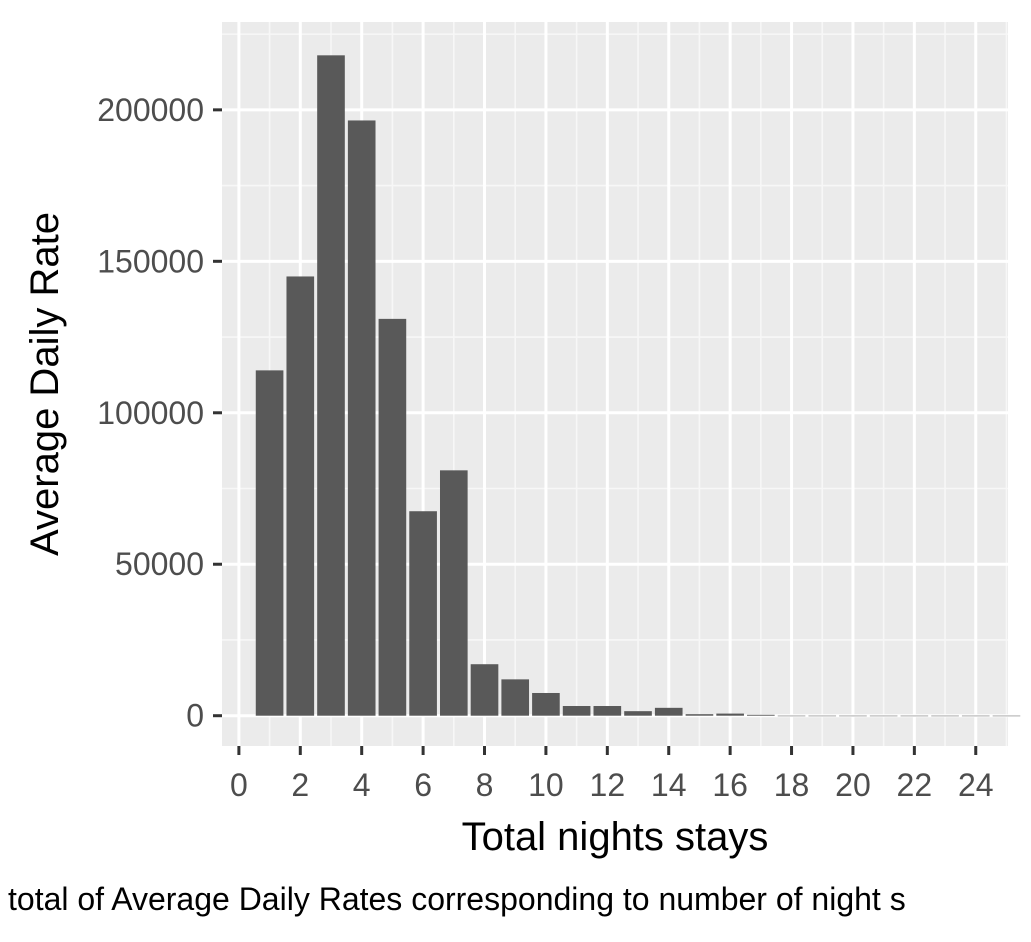 The width and height of the screenshot is (1031, 942). What do you see at coordinates (150, 413) in the screenshot?
I see `y-tick-label: 100000` at bounding box center [150, 413].